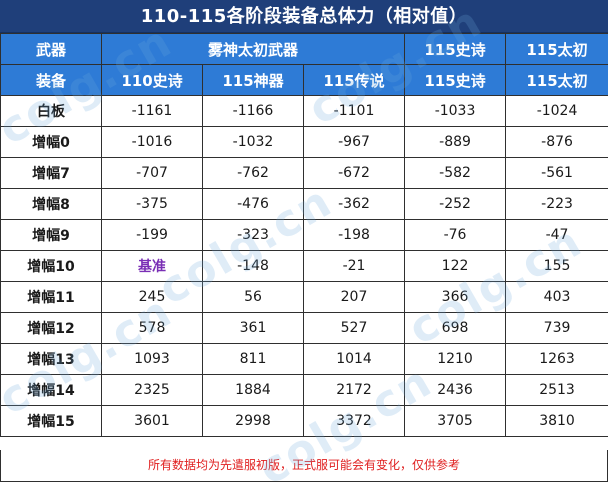  Describe the element at coordinates (455, 328) in the screenshot. I see `table-cell: 698` at that location.